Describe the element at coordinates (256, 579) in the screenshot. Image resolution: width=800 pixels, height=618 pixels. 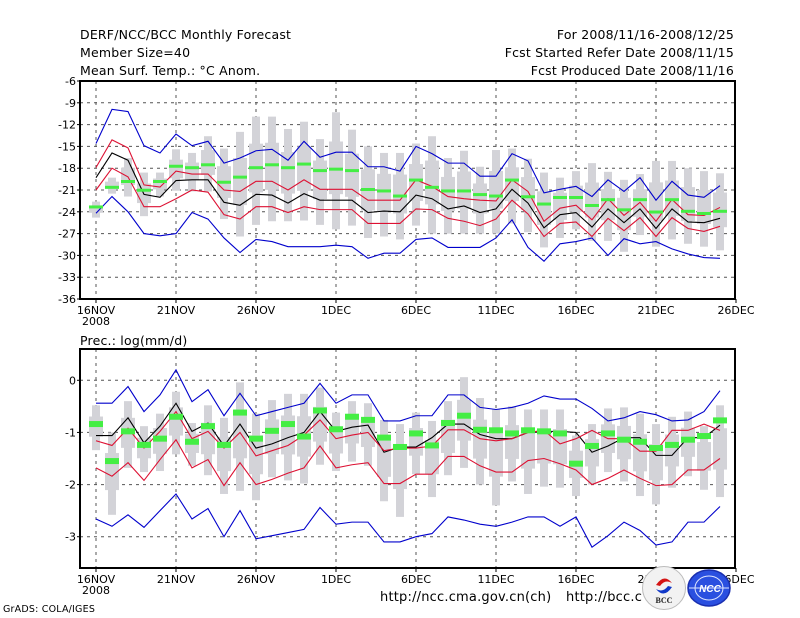
I see `x-tick-label: 26NOV` at that location.